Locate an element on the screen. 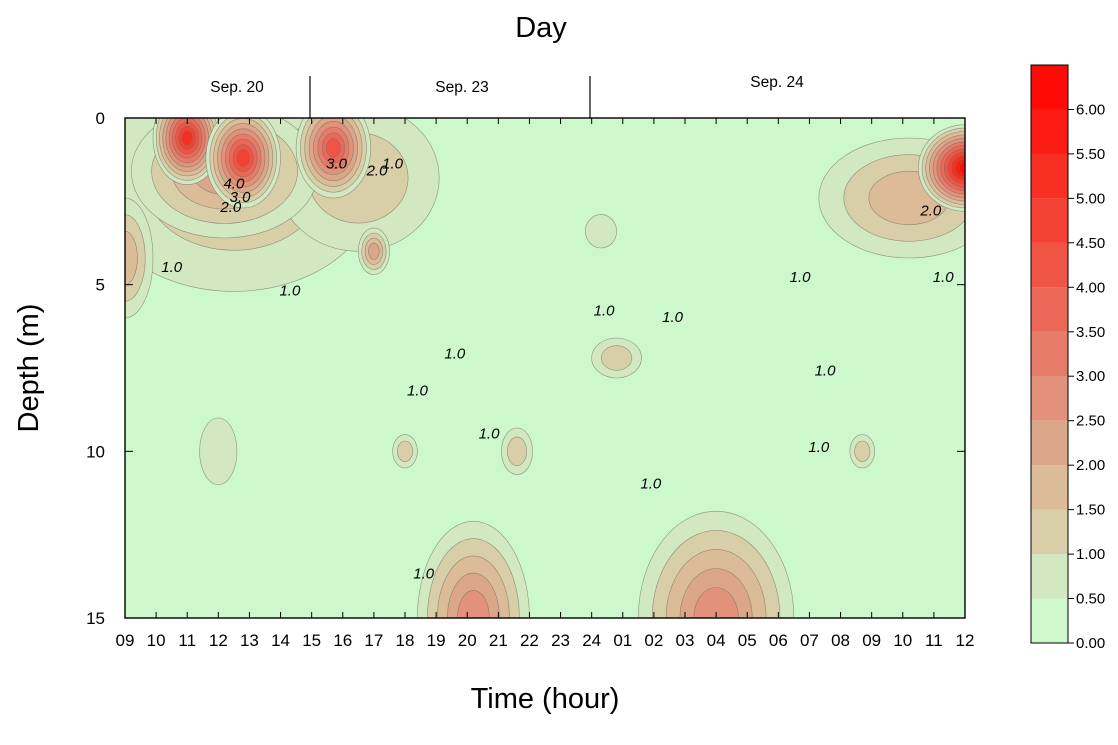  x-tick-label: 06 is located at coordinates (778, 640).